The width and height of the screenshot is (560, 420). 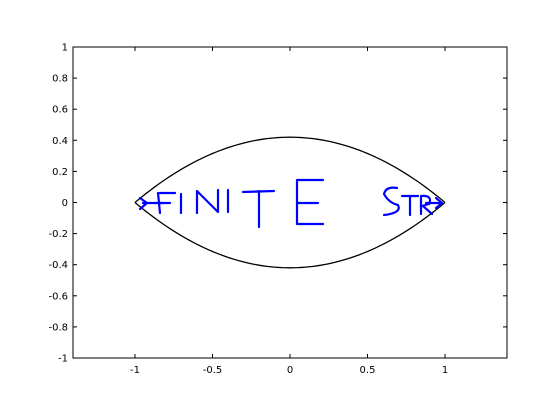 What do you see at coordinates (391, 201) in the screenshot?
I see `letter-s` at bounding box center [391, 201].